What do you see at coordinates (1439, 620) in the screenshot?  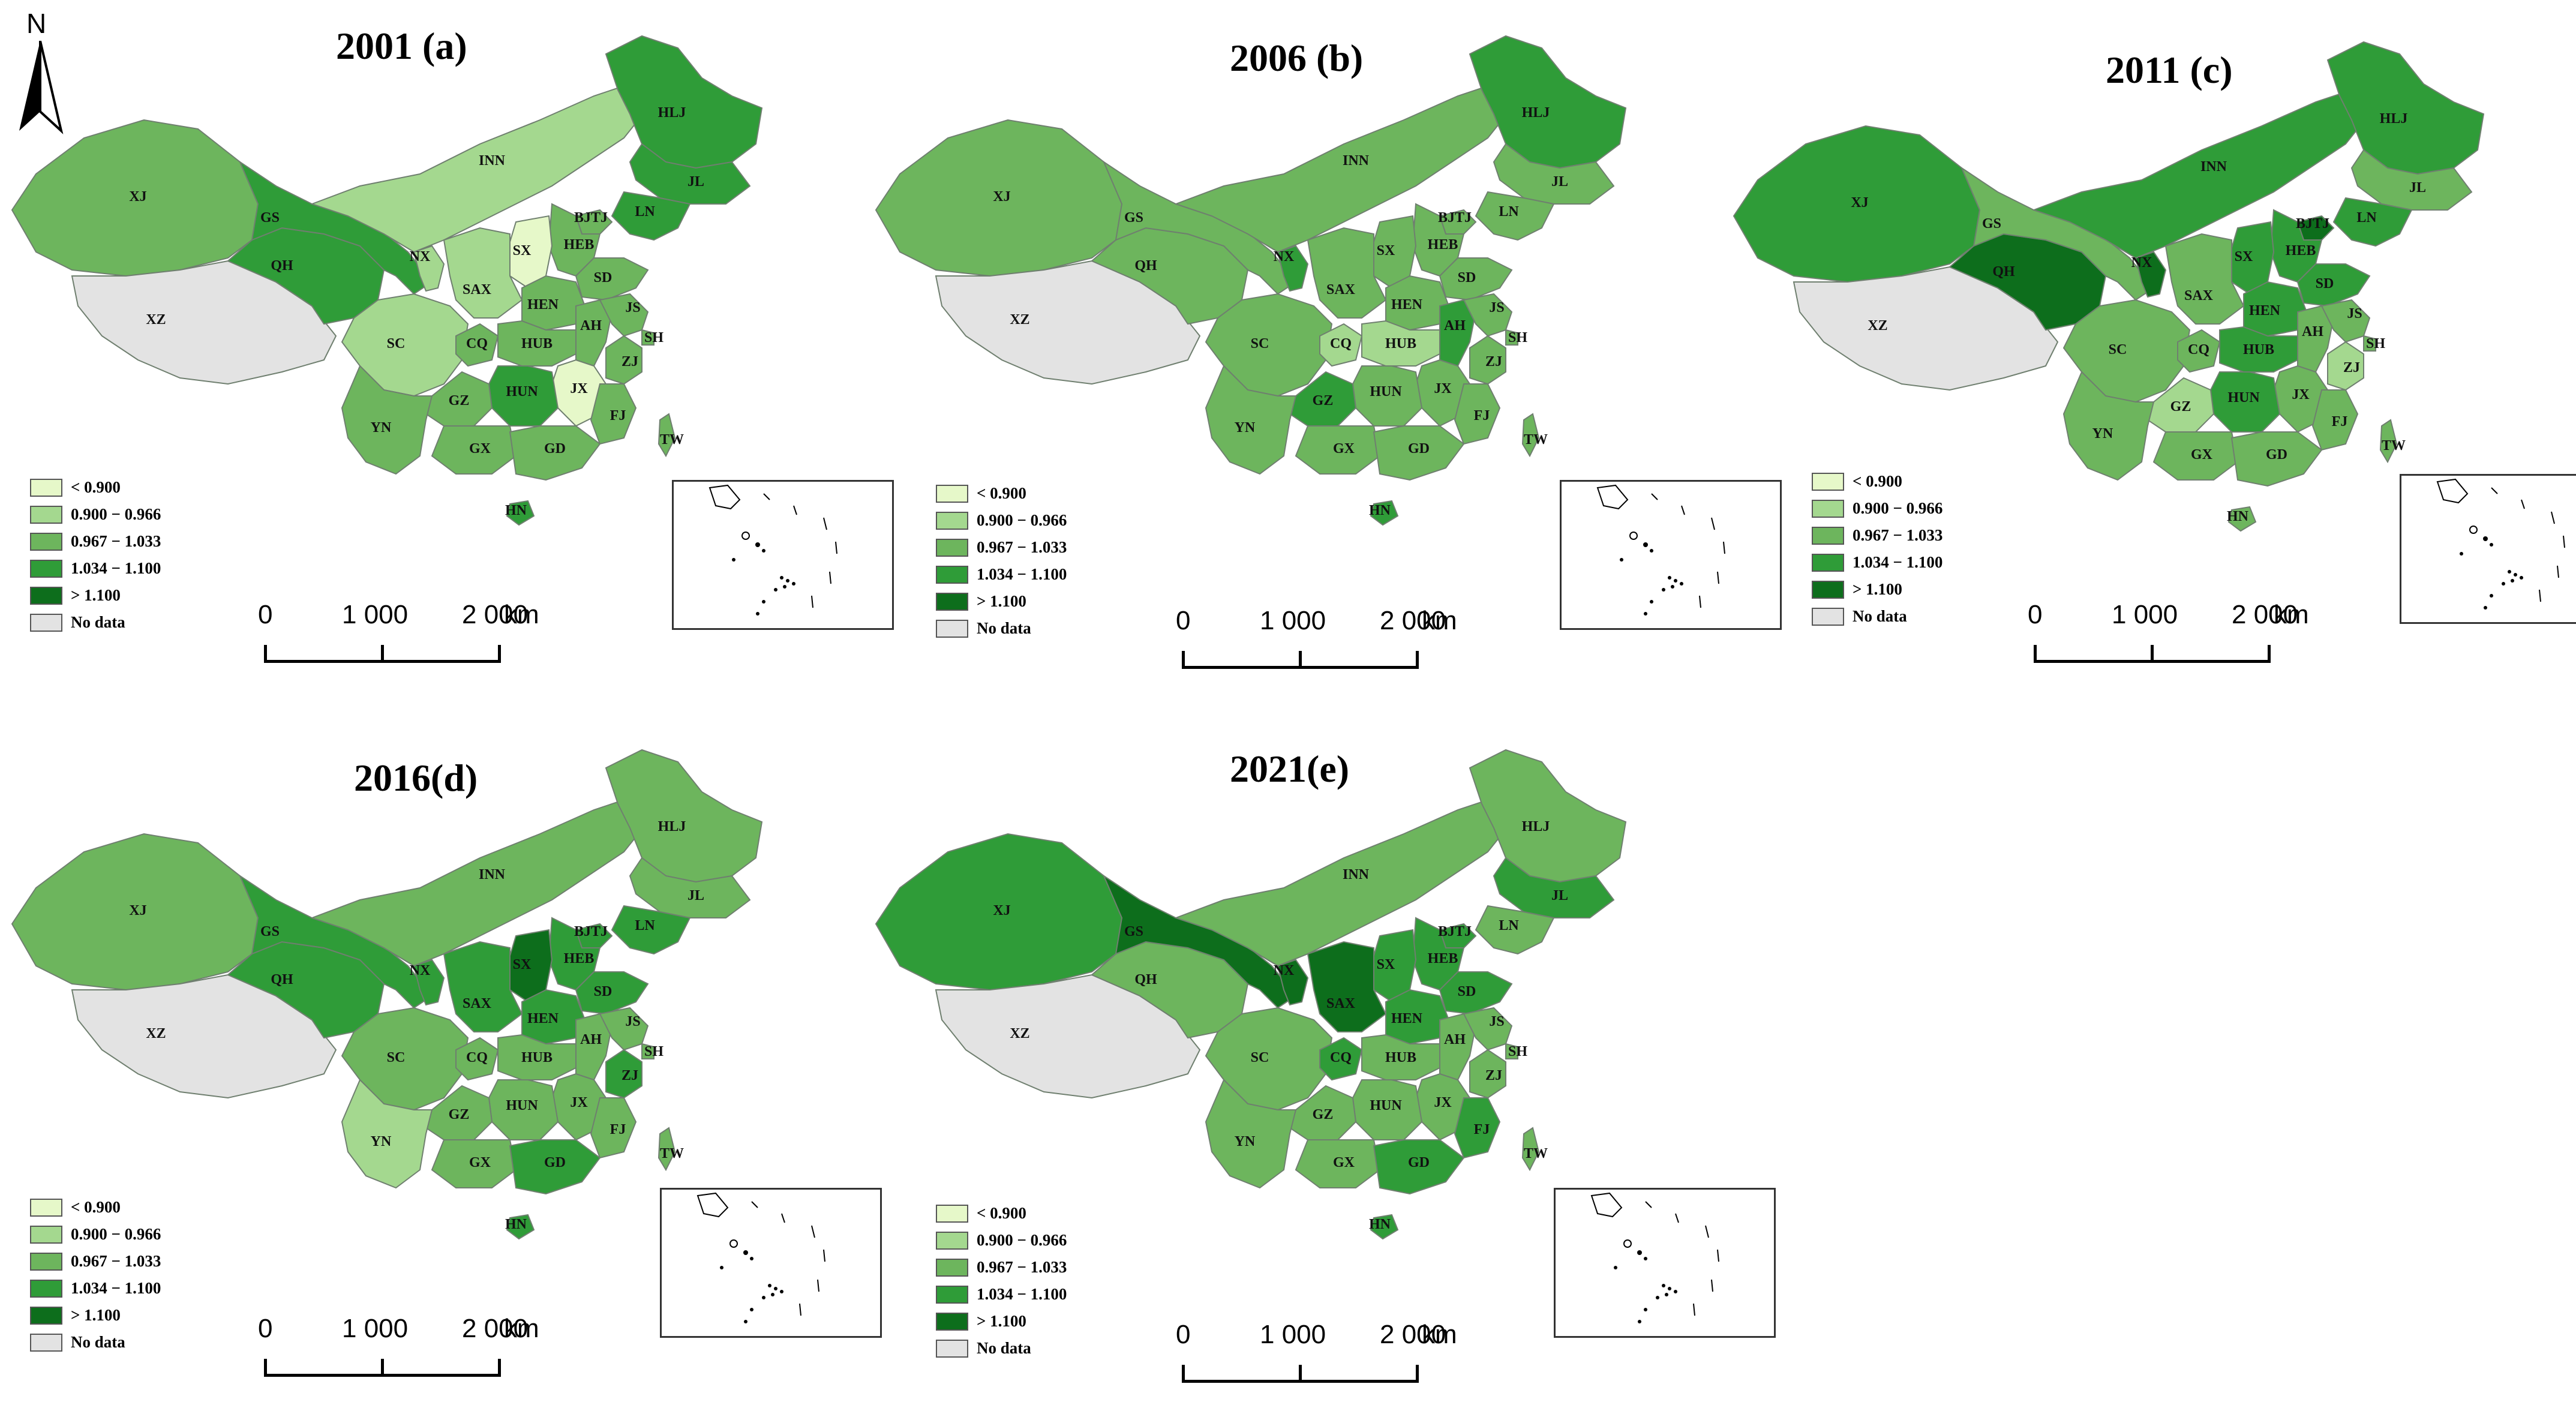 I see `scale-unit: km` at bounding box center [1439, 620].